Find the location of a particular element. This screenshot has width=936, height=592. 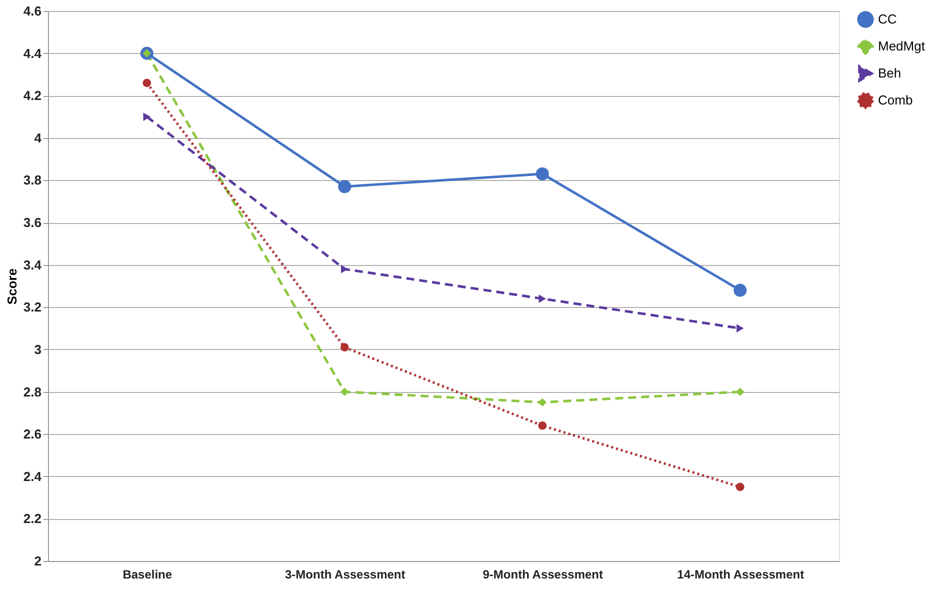

y-tick-label: 3.8 is located at coordinates (32, 180).